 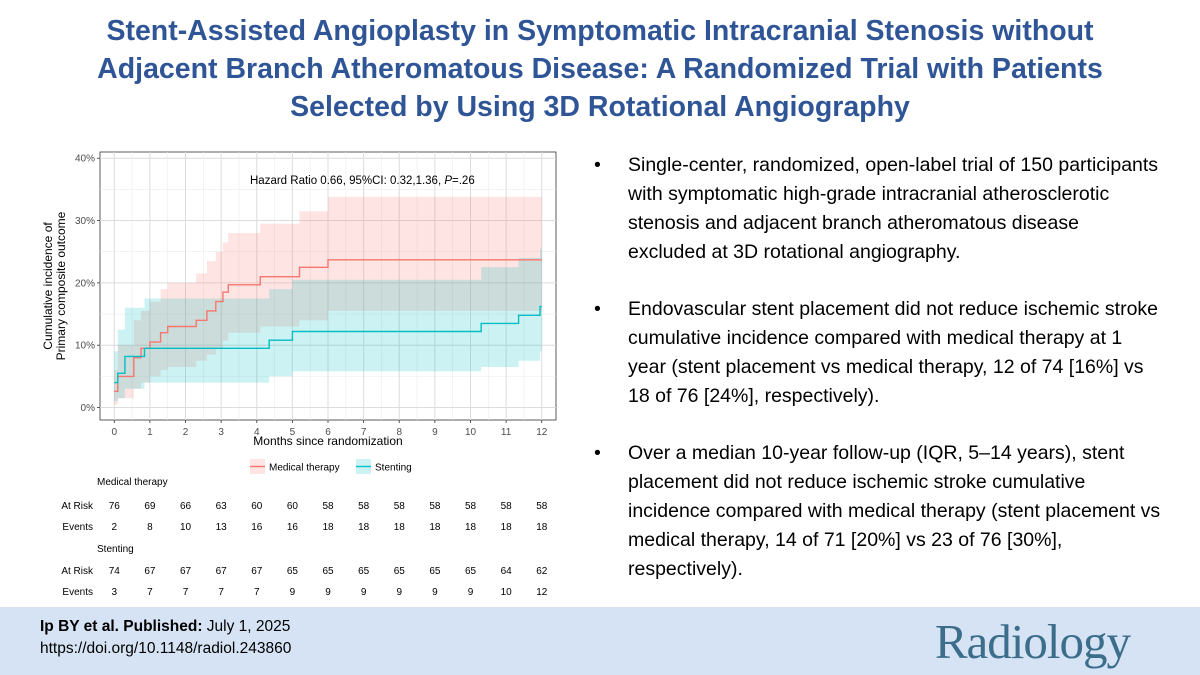 What do you see at coordinates (61, 285) in the screenshot?
I see `y-axis-title-line: Primary composite outcome` at bounding box center [61, 285].